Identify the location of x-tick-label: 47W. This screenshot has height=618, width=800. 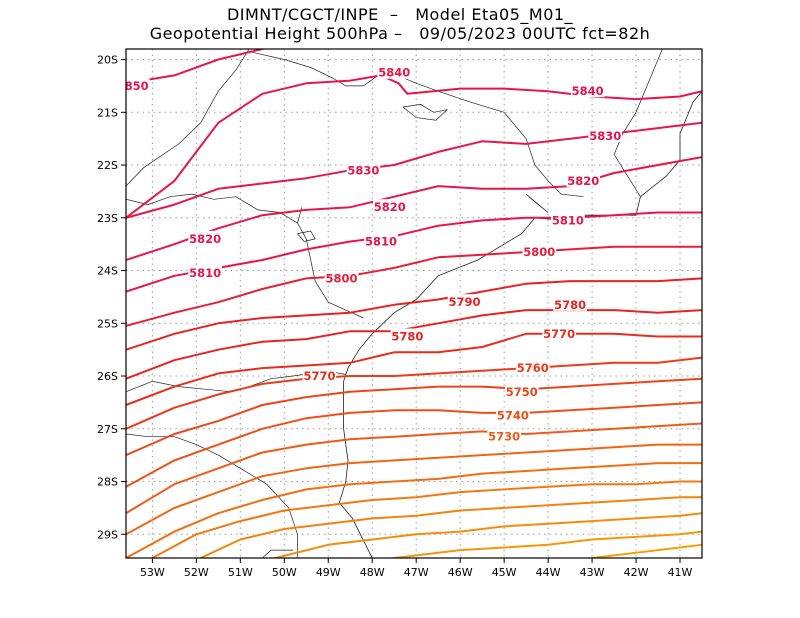
(416, 572).